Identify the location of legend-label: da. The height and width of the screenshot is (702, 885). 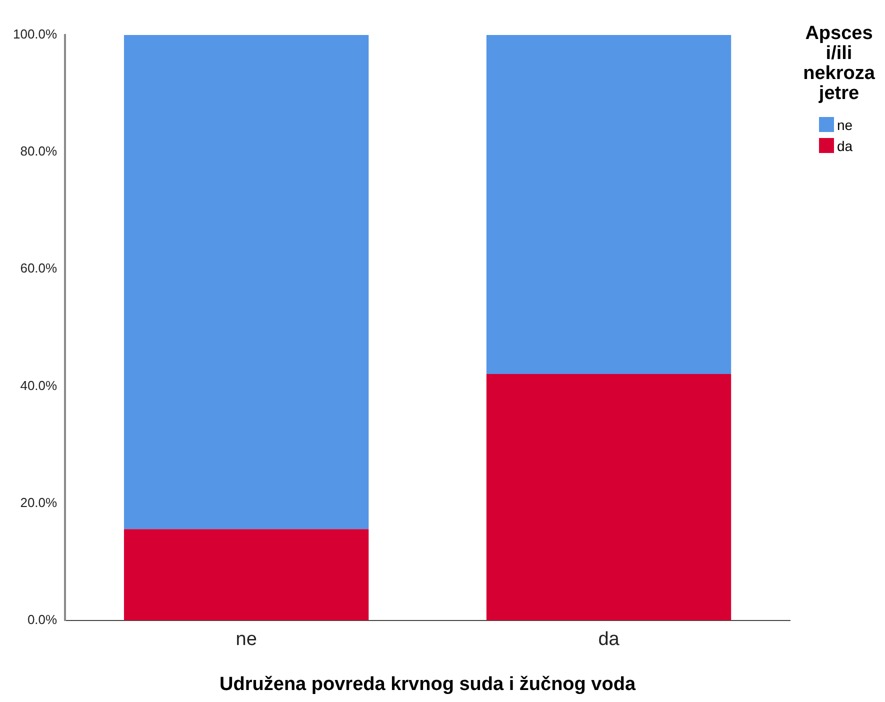
(845, 146).